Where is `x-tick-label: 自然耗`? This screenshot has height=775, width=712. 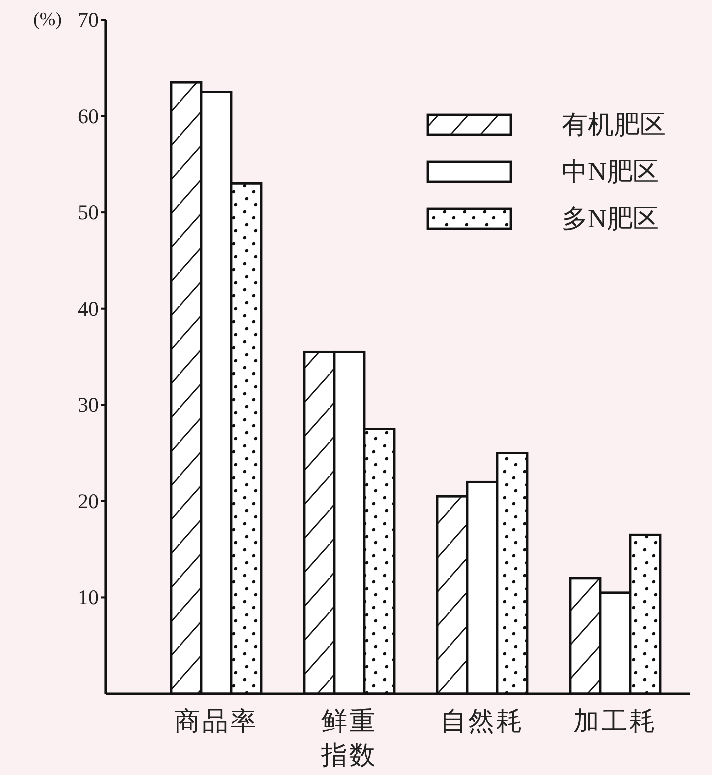
x-tick-label: 自然耗 is located at coordinates (482, 721).